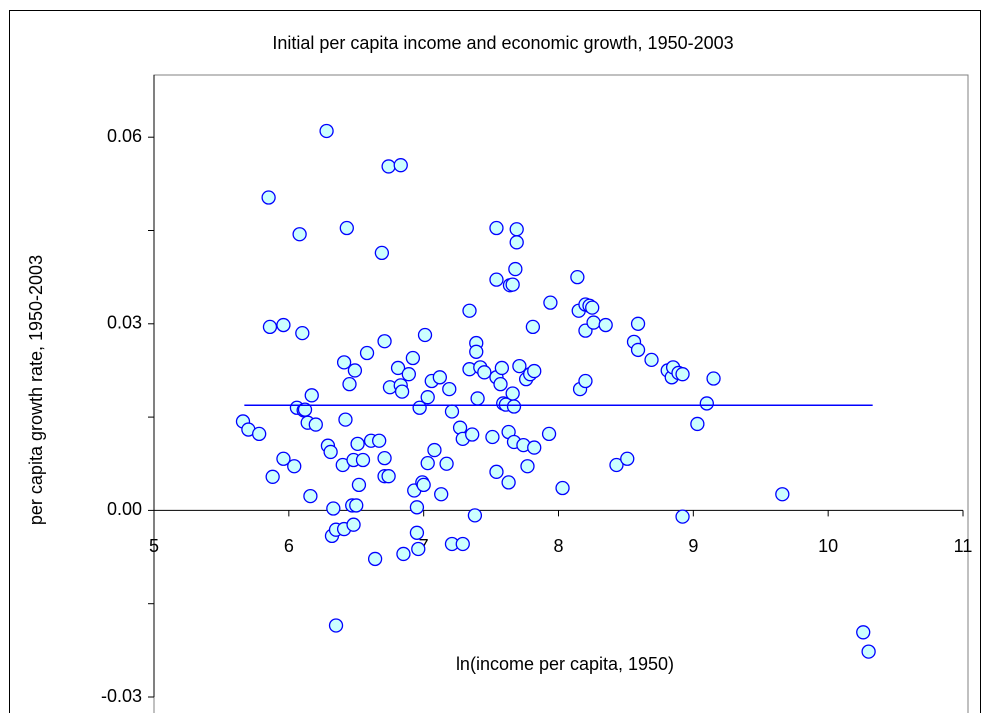  Describe the element at coordinates (36, 390) in the screenshot. I see `y-axis-label: per capita growth rate, 1950-2003` at that location.